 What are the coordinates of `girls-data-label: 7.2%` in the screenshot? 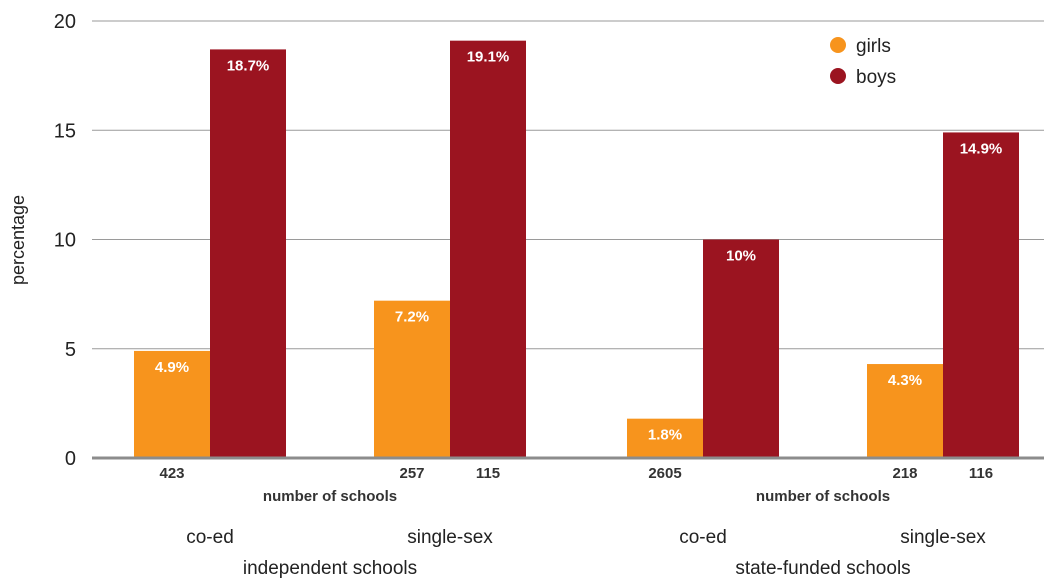 It's located at (412, 317).